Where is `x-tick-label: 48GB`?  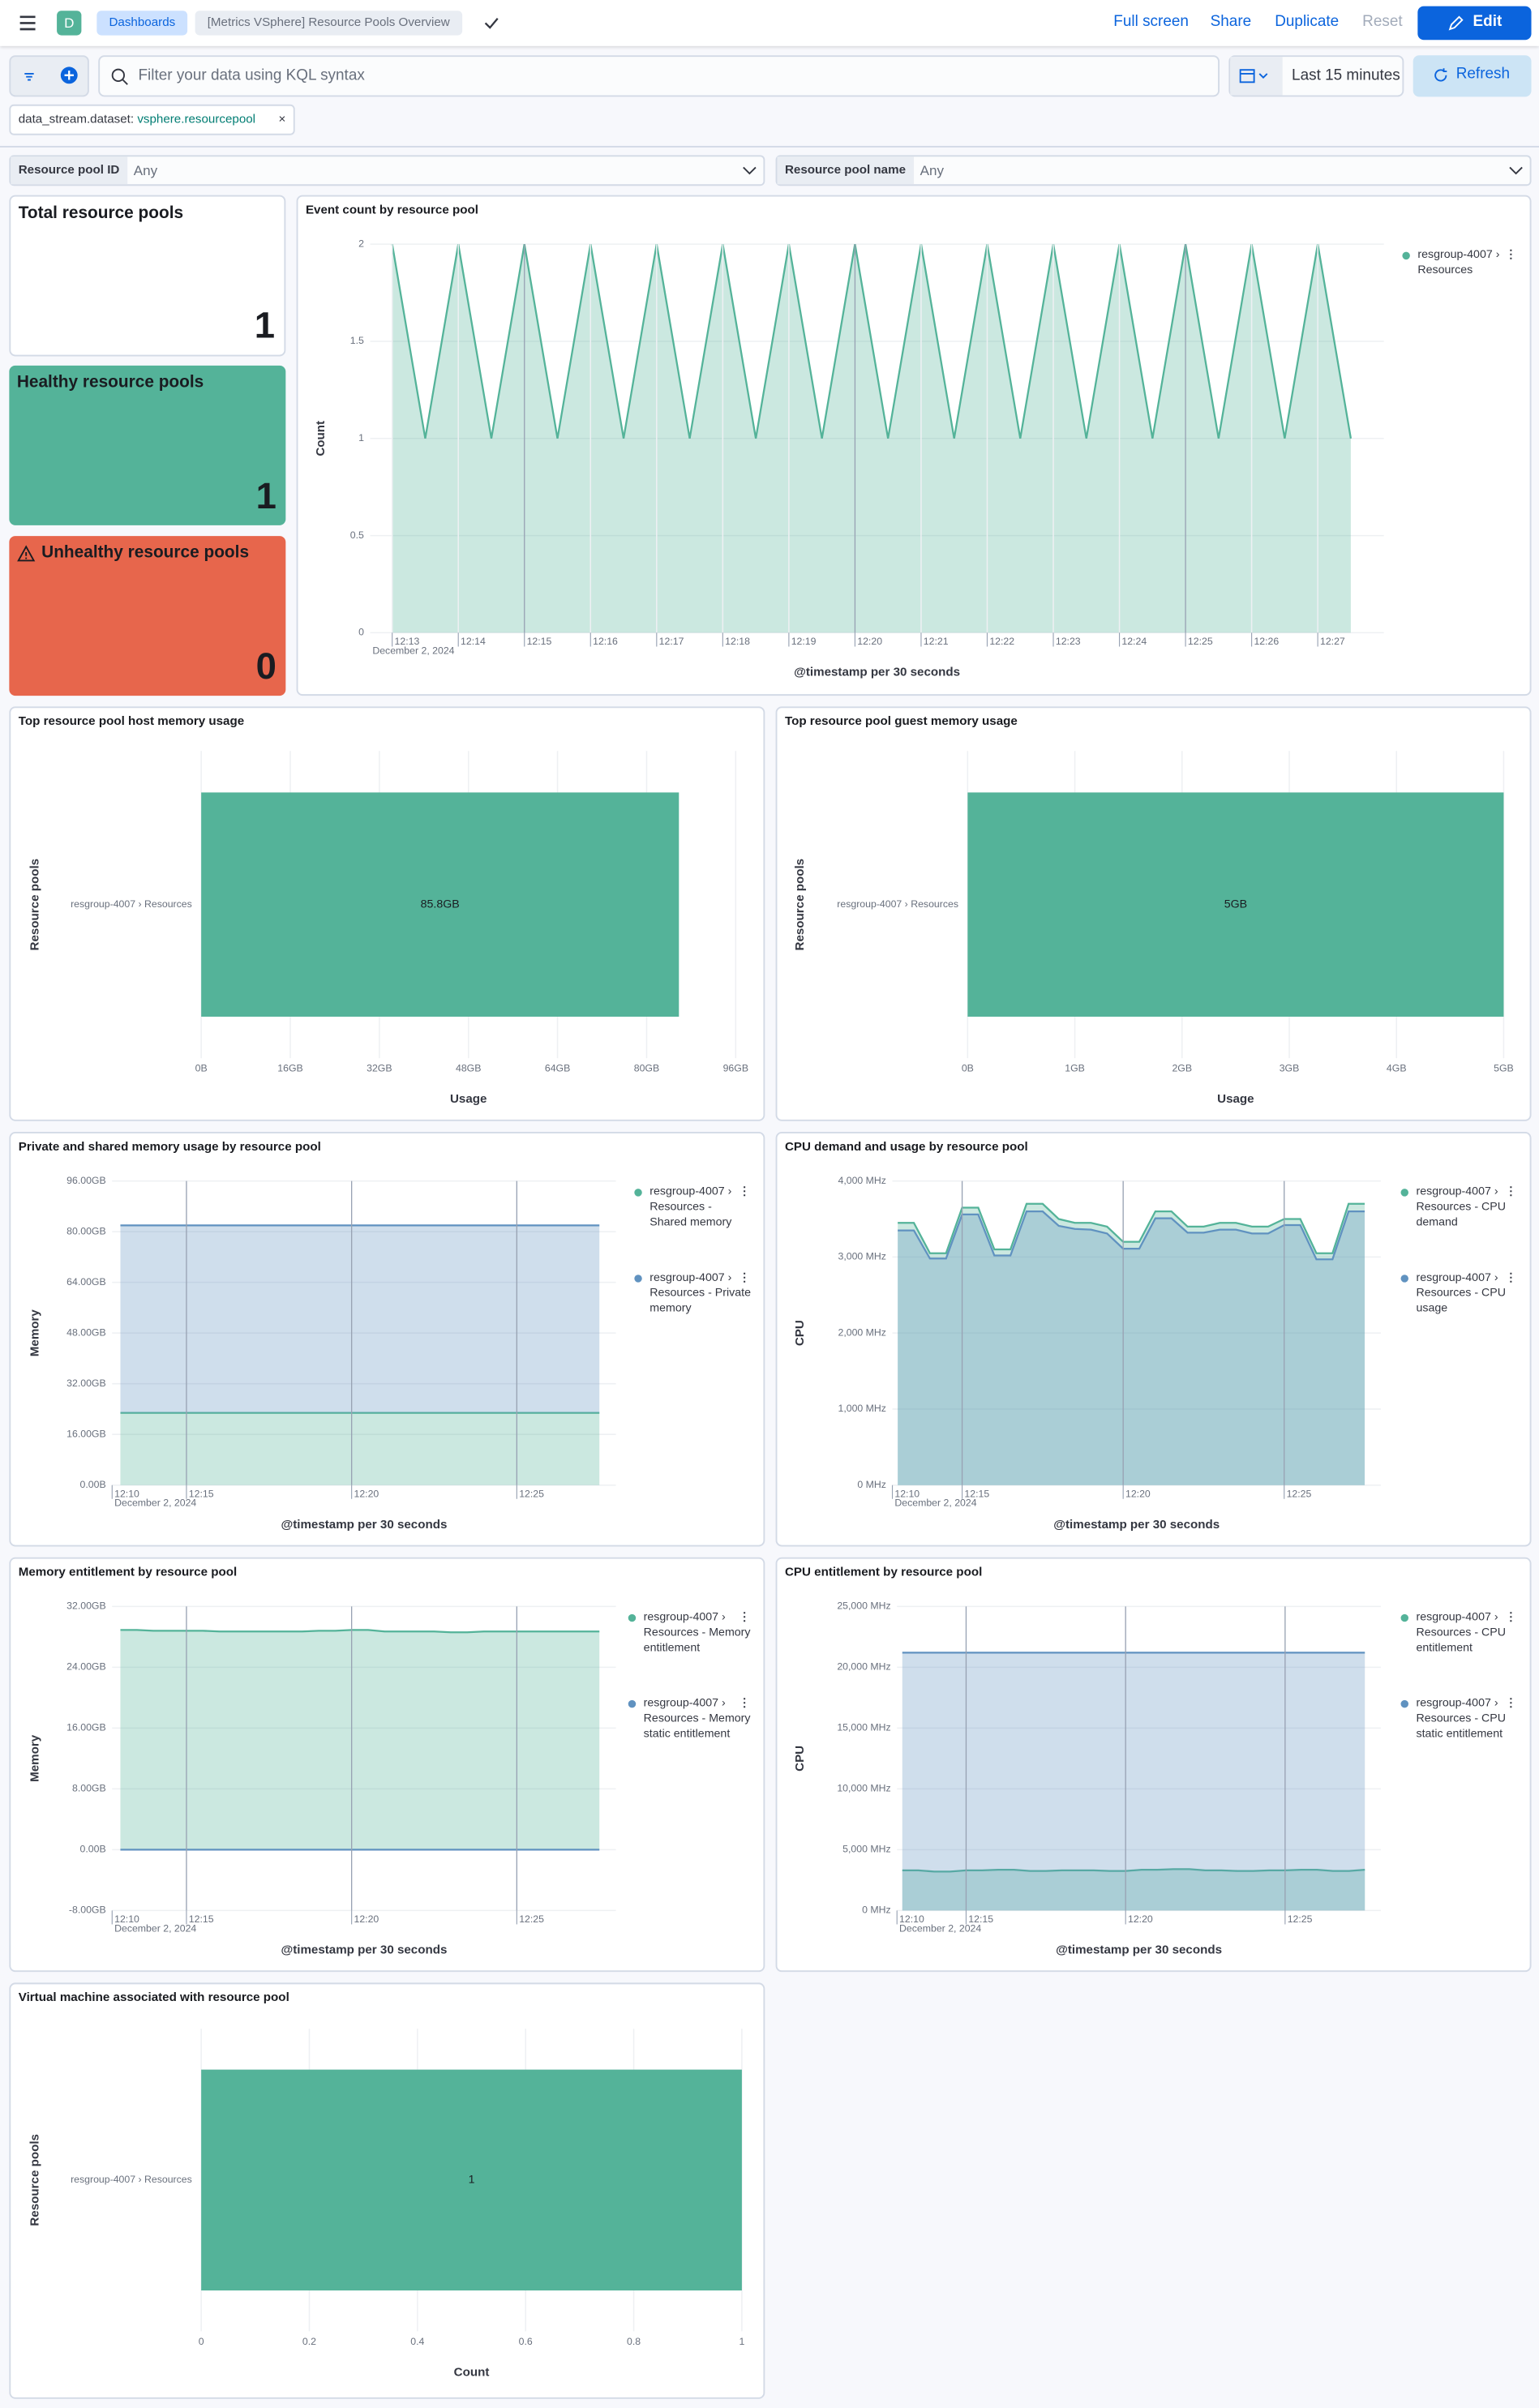 x-tick-label: 48GB is located at coordinates (468, 1068).